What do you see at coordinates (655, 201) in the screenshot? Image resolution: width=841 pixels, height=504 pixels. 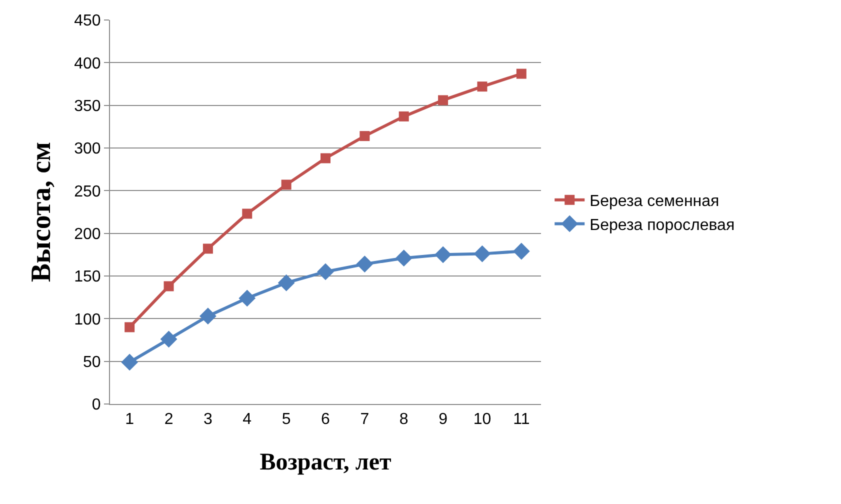 I see `legend-label: Береза семенная` at bounding box center [655, 201].